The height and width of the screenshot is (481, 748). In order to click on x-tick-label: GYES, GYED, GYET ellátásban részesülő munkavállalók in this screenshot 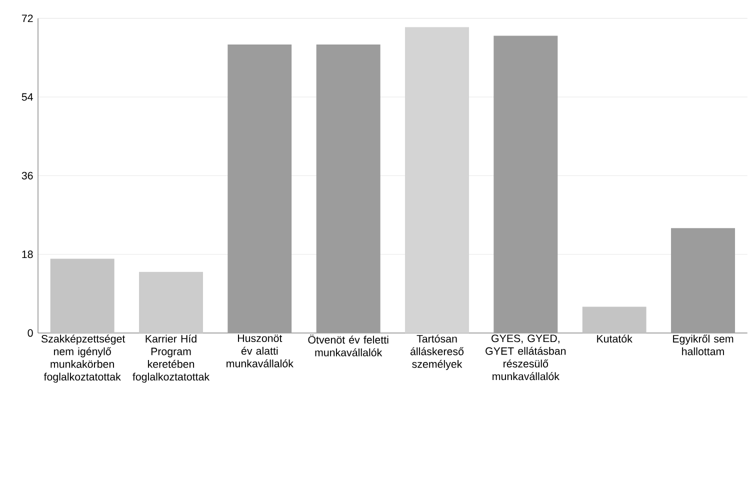, I will do `click(526, 357)`.